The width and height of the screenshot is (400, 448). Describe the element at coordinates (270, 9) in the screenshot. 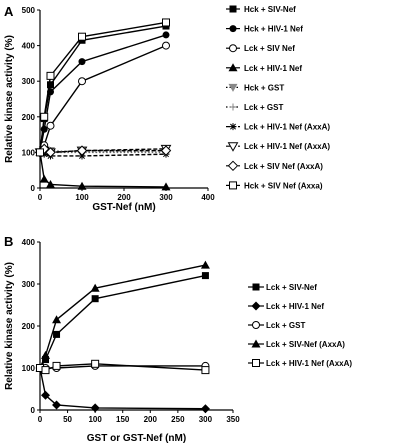

I see `legend-label: Hck + SIV-Nef` at that location.